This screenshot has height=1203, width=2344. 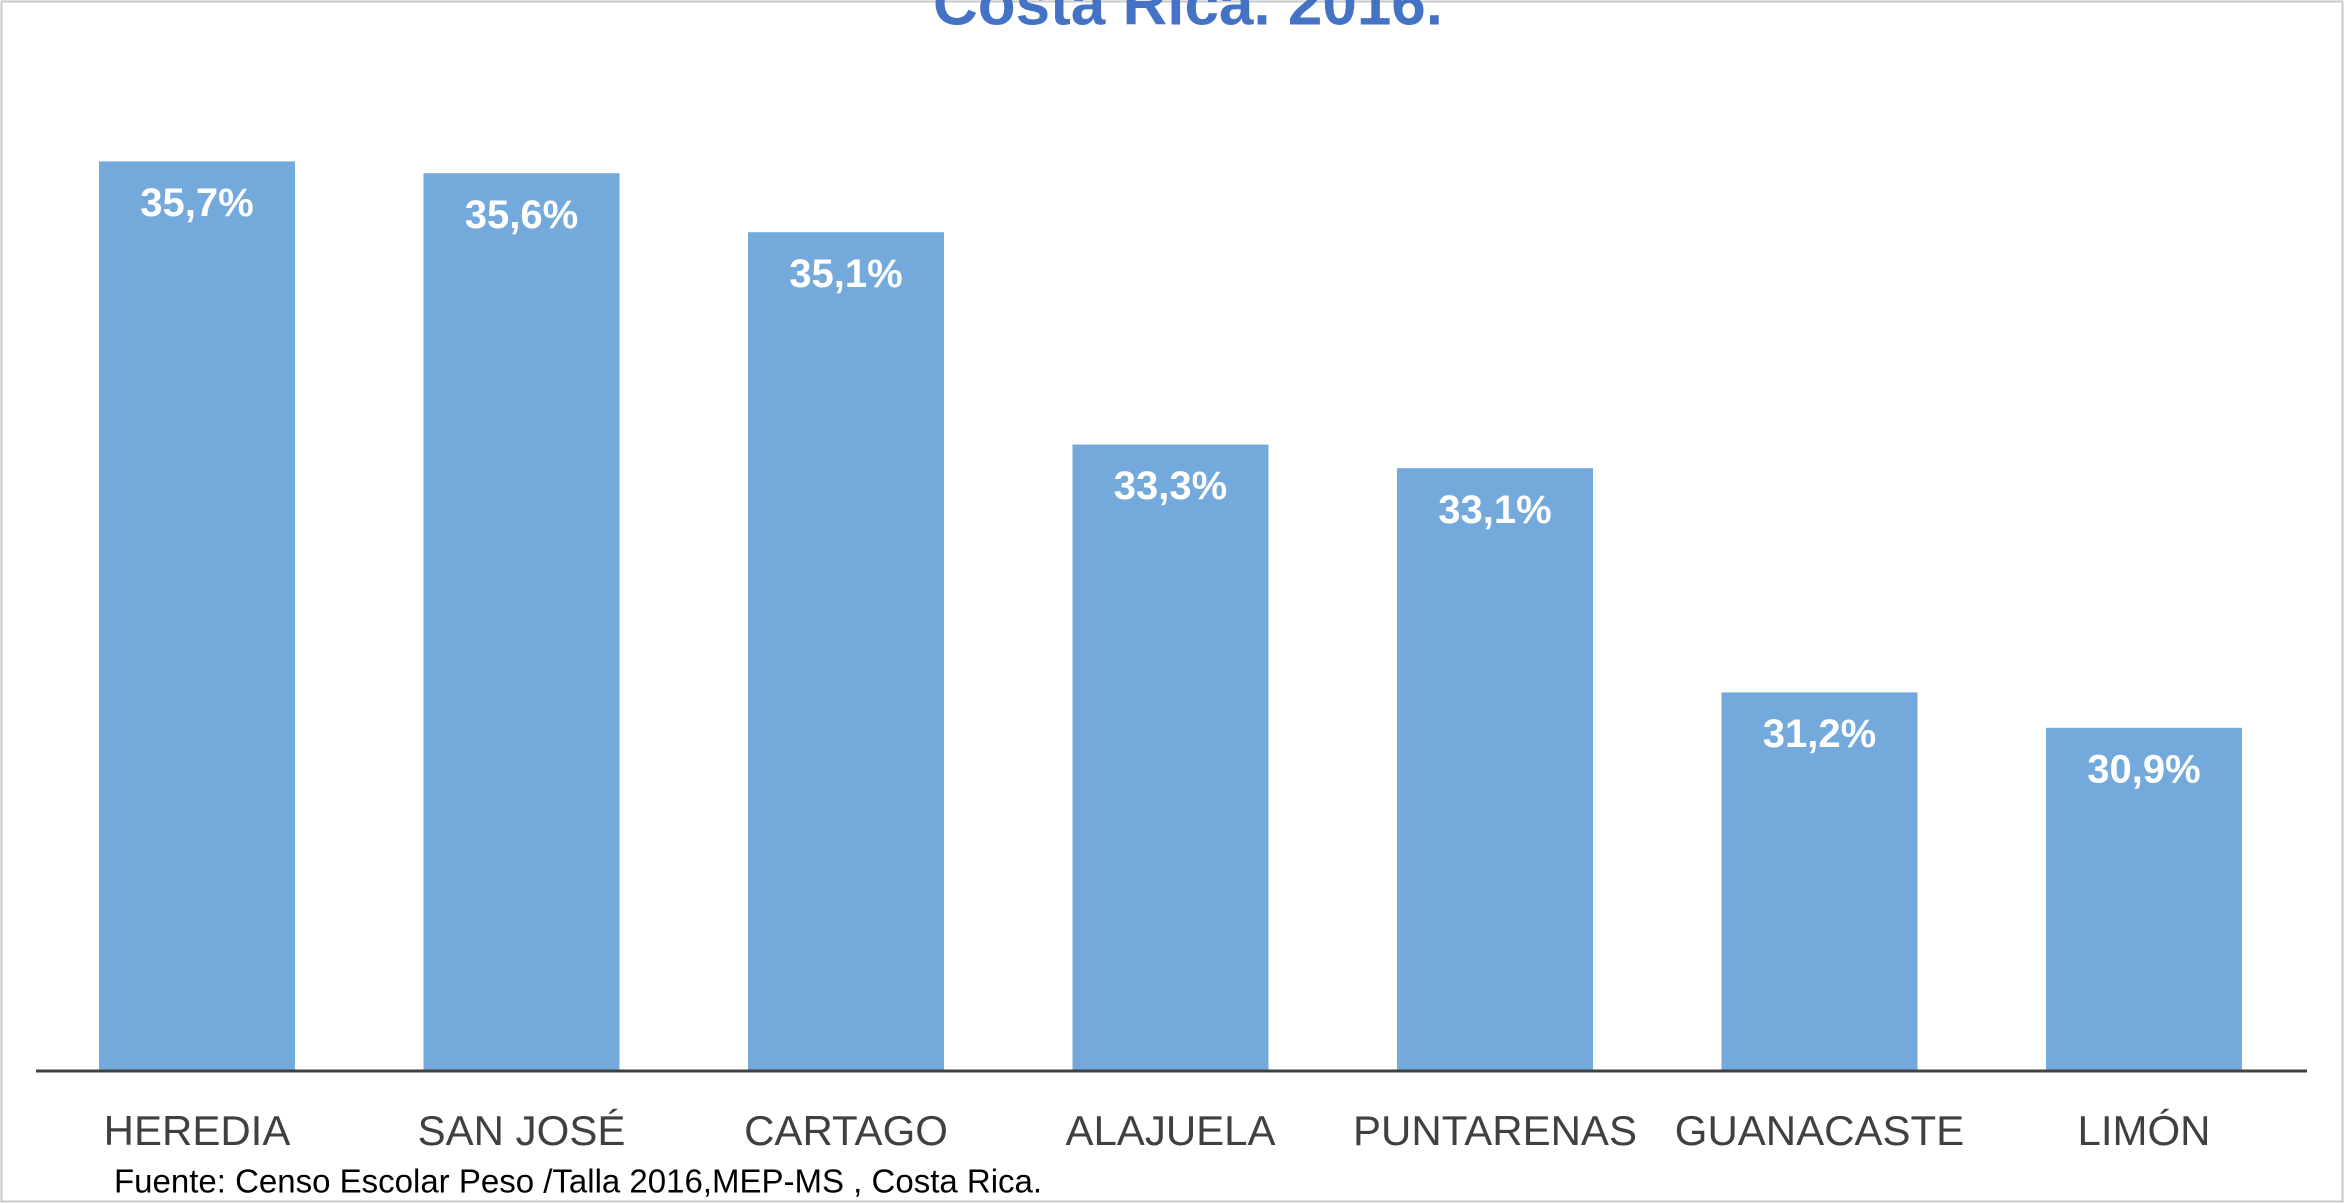 I want to click on value-label: 31,2%, so click(x=1819, y=734).